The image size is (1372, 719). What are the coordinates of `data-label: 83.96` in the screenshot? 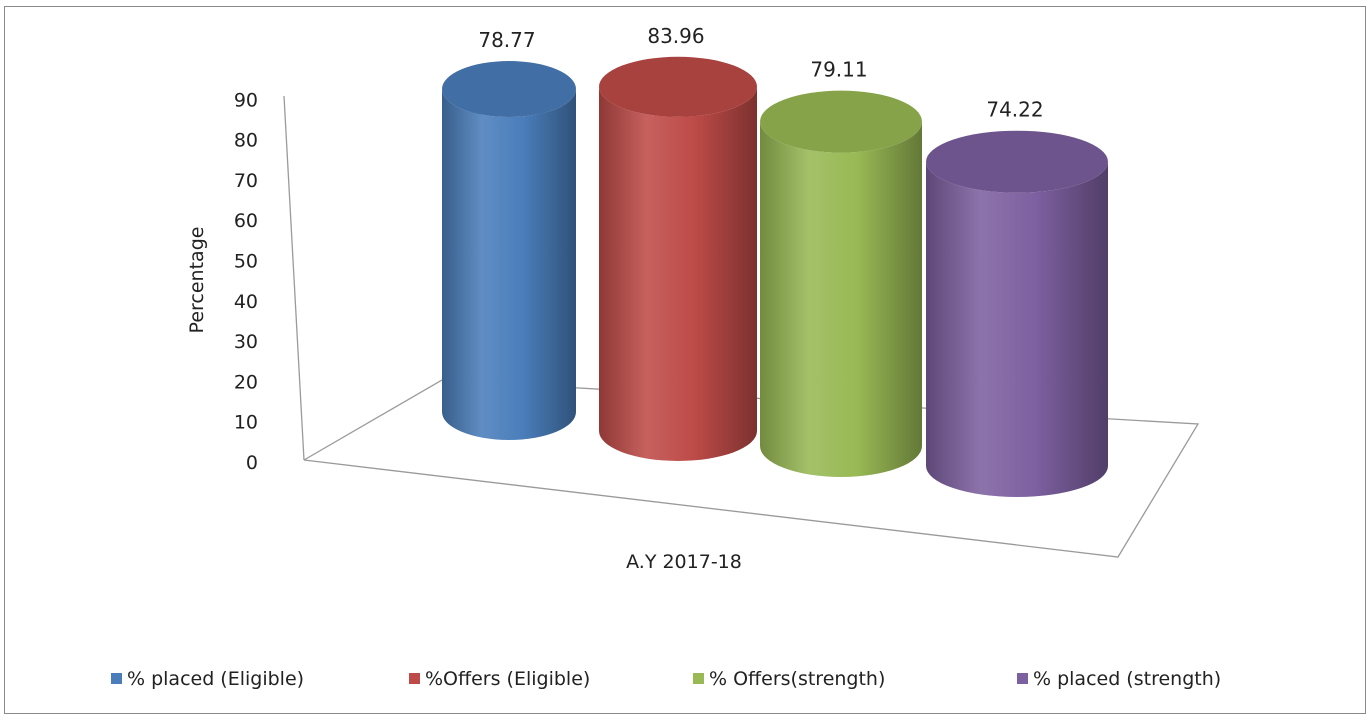 It's located at (675, 36).